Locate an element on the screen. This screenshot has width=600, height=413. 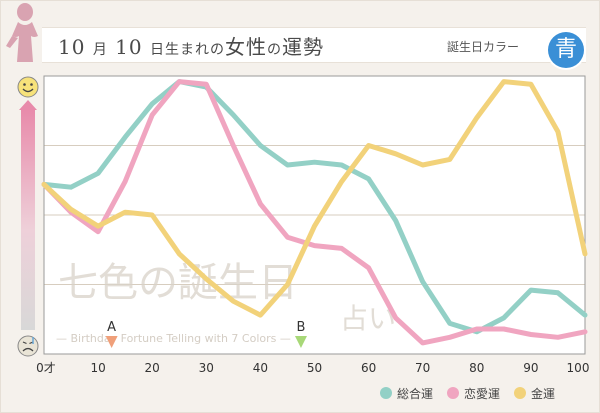
legend-item-1: 総合運 is located at coordinates (406, 393).